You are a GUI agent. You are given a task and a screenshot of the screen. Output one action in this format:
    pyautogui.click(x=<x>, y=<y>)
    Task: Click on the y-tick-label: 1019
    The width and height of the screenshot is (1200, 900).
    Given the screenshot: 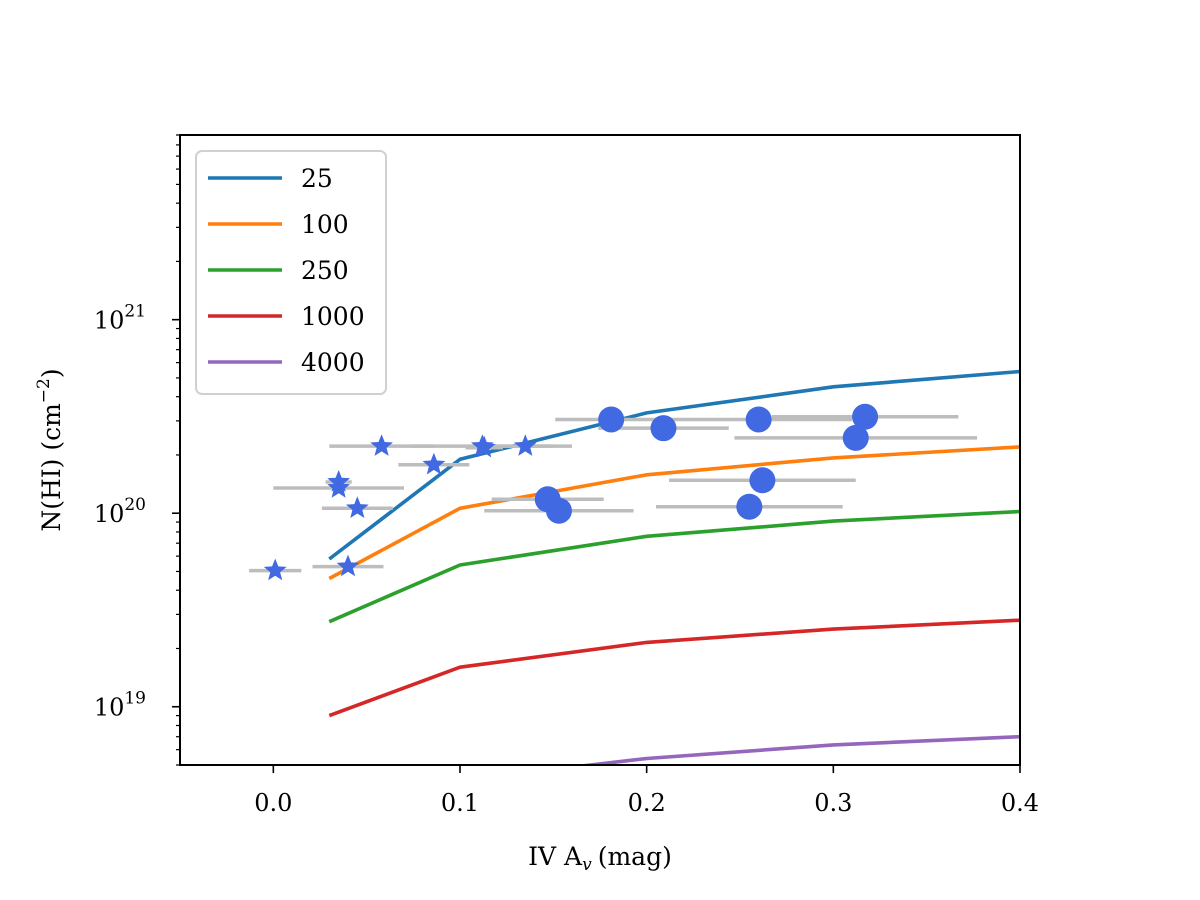 What is the action you would take?
    pyautogui.click(x=120, y=705)
    